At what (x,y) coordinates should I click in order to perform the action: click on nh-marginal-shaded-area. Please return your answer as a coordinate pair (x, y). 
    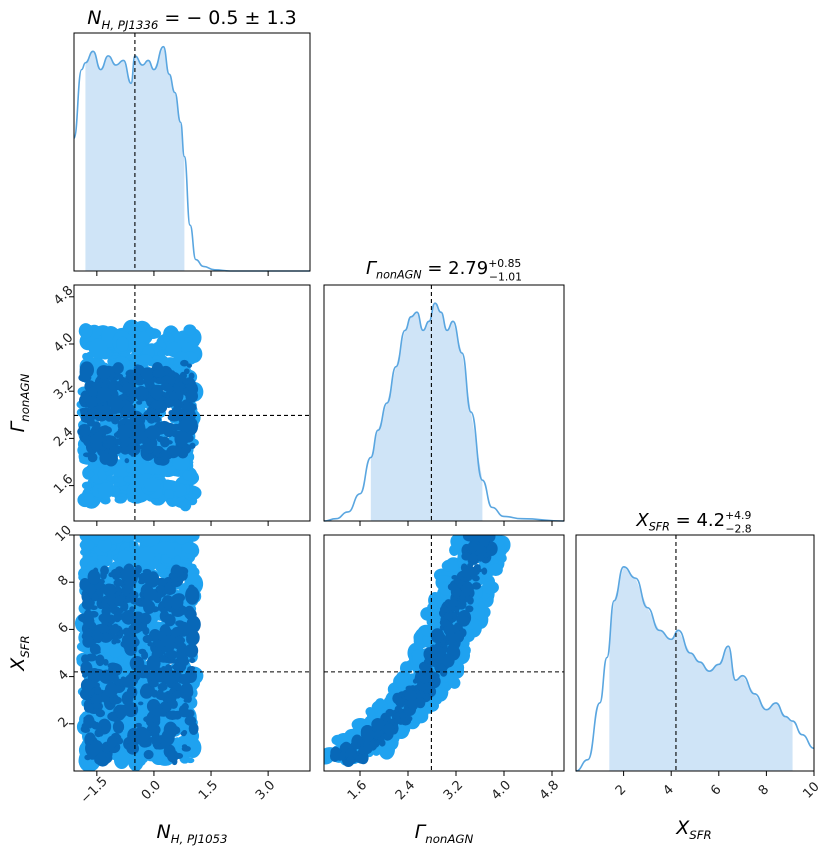
    Looking at the image, I should click on (135, 158).